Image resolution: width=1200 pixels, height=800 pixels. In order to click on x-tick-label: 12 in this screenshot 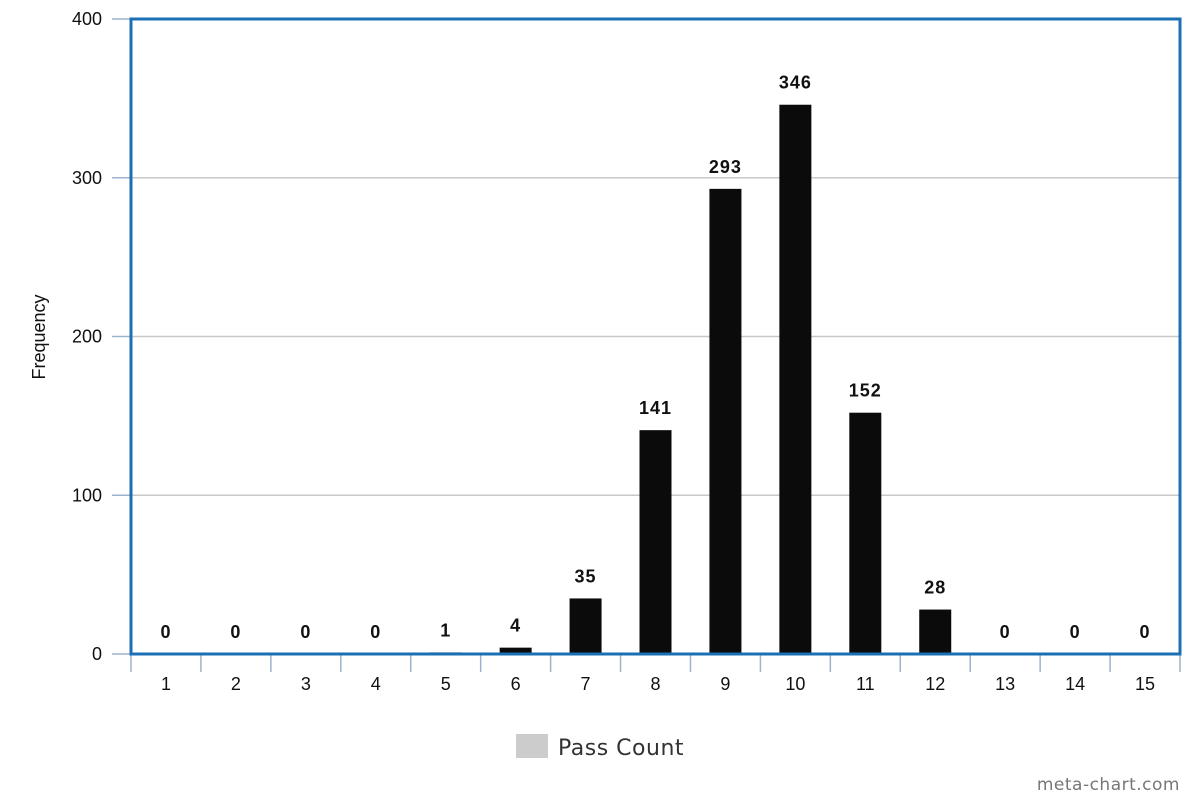, I will do `click(935, 684)`.